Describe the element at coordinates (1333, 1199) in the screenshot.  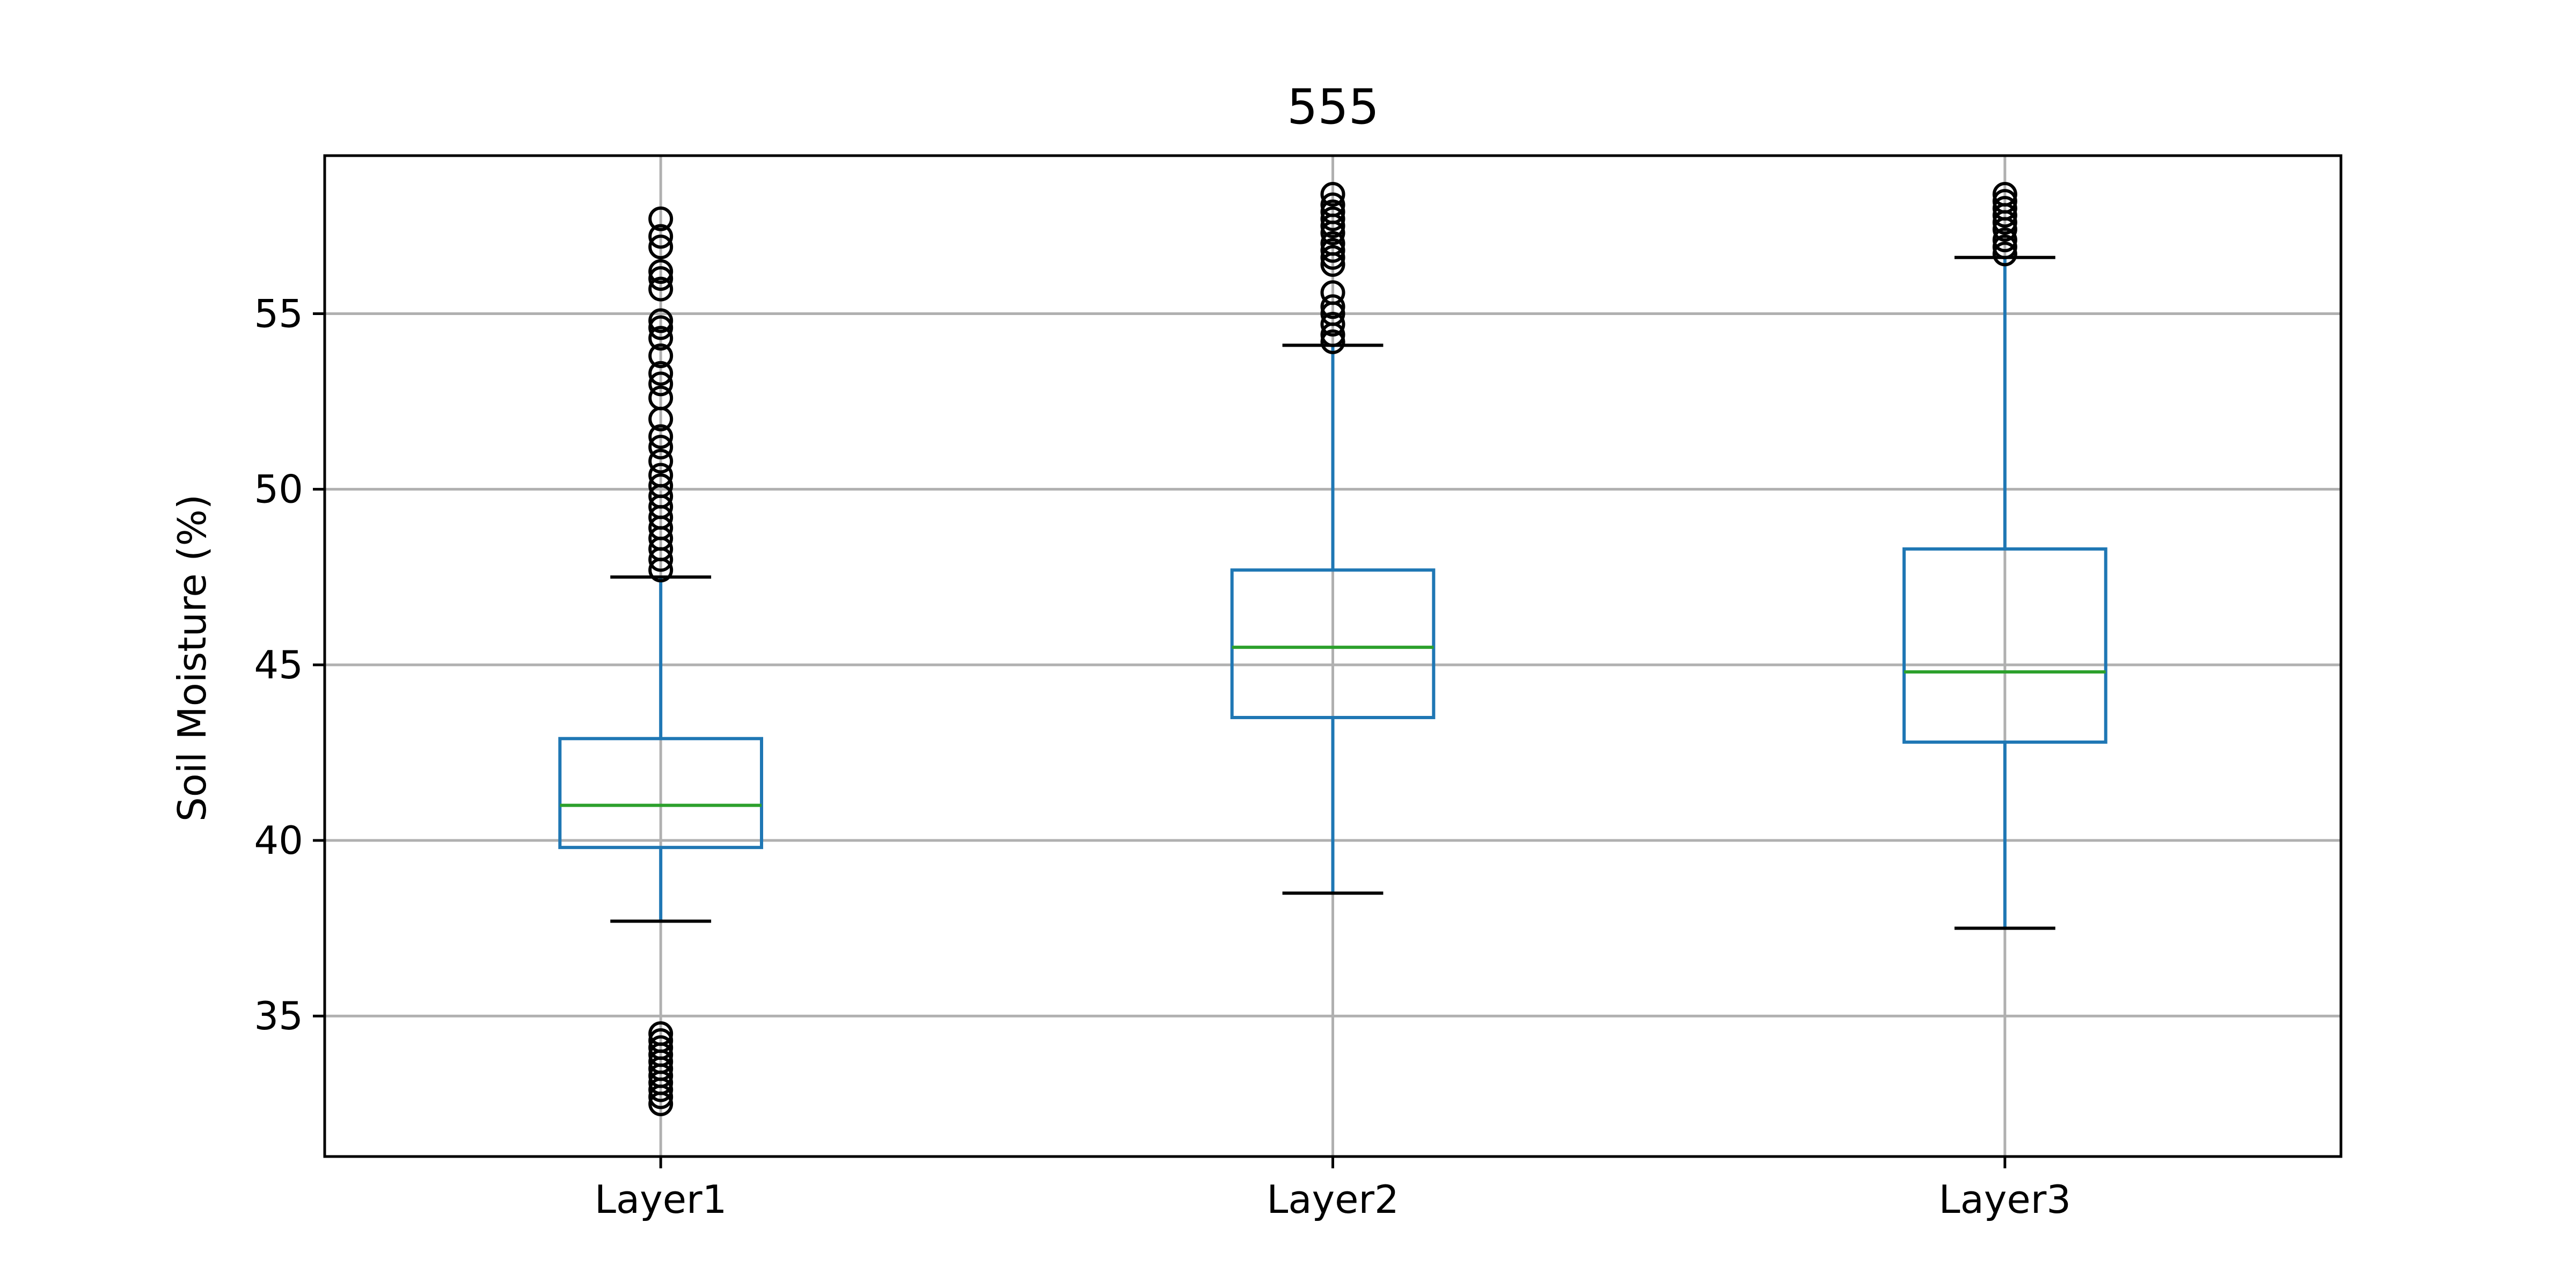
I see `x-tick-label: Layer2` at that location.